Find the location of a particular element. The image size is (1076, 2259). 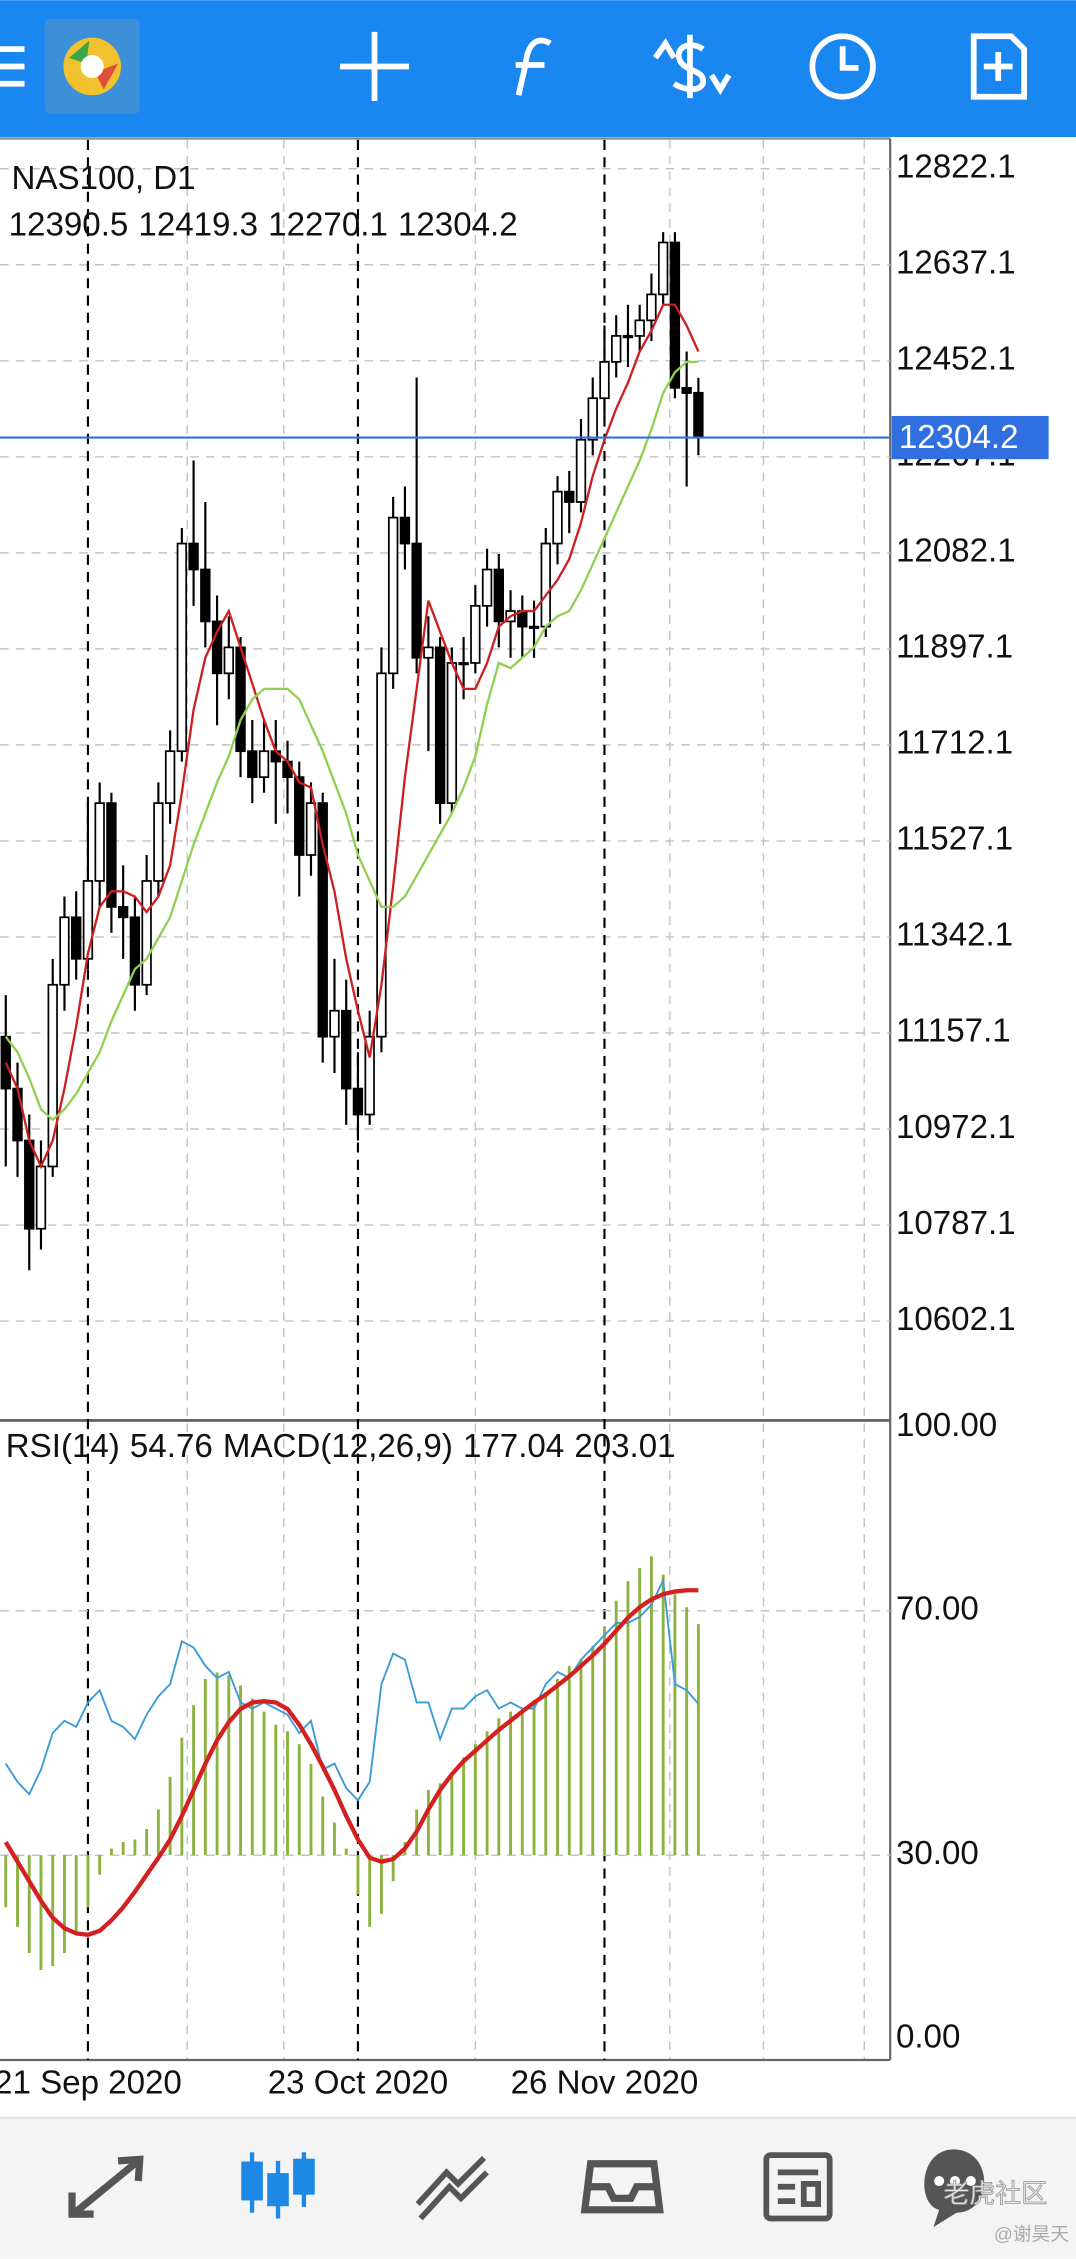

rsi-line is located at coordinates (352, 1689).